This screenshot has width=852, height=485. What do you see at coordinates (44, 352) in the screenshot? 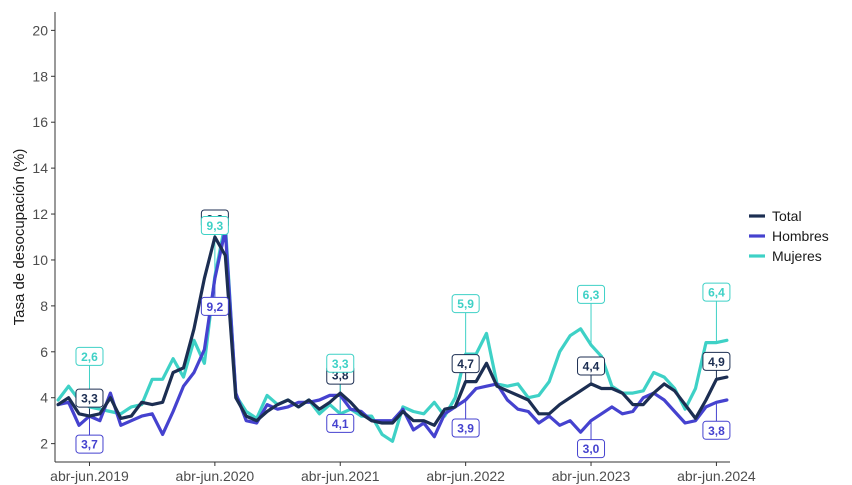
I see `y-tick-label: 6` at bounding box center [44, 352].